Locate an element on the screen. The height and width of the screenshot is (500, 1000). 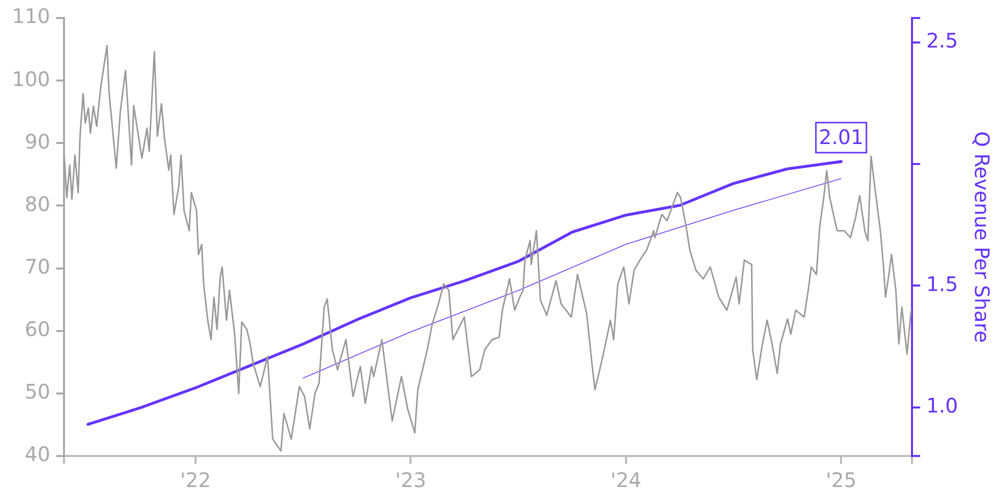
y-tick-label: 100 is located at coordinates (31, 78).